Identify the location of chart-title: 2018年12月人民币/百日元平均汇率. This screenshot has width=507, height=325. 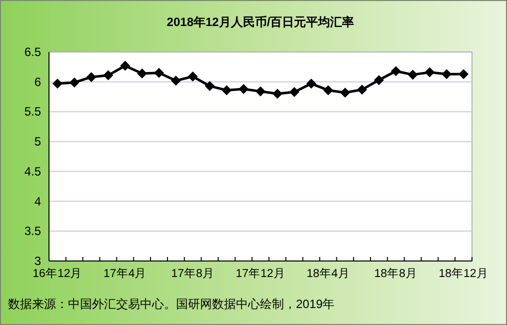
(260, 22).